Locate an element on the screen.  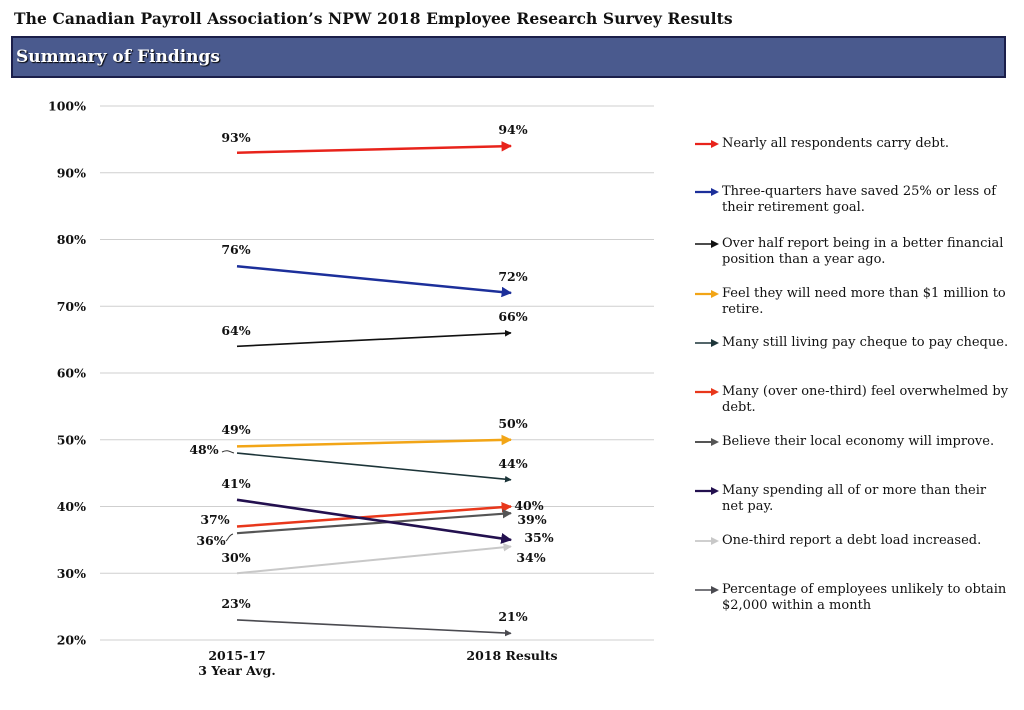
y-tick-label: 30% is located at coordinates (71, 573).